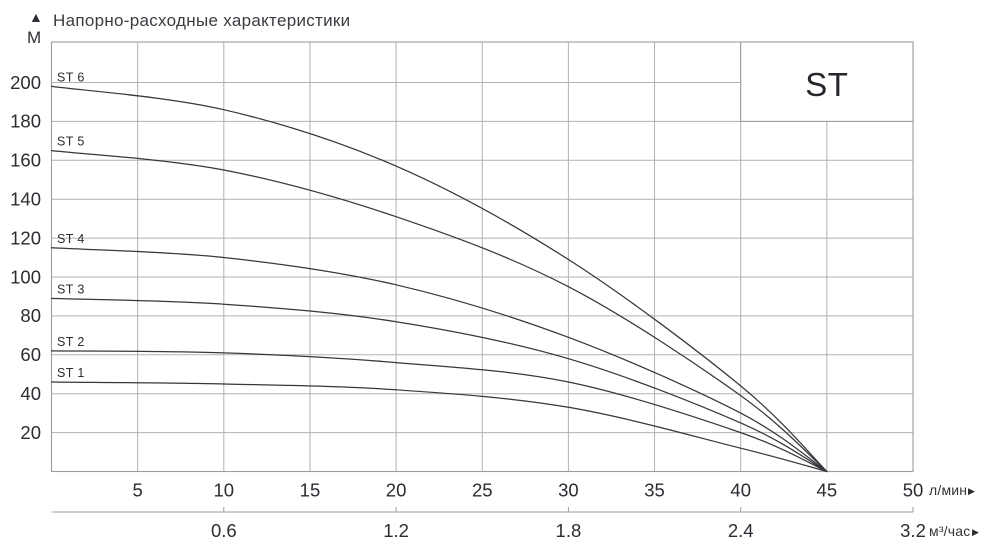 This screenshot has height=552, width=983. I want to click on legend-box, so click(827, 81).